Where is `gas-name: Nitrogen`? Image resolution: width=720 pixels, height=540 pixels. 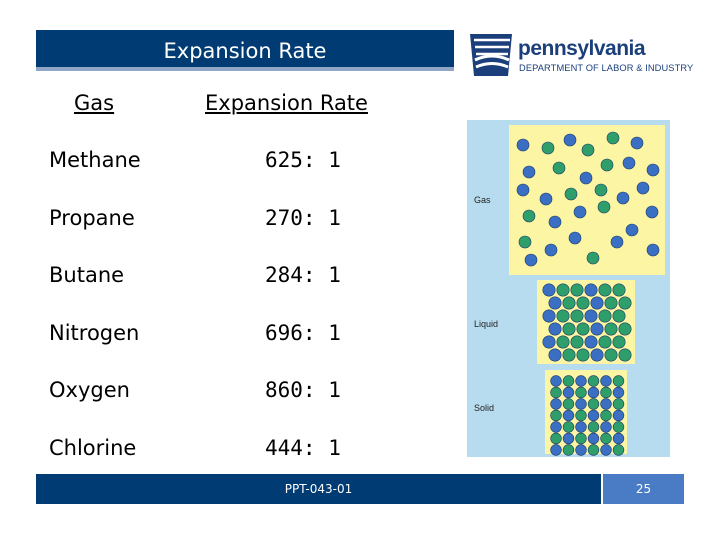 gas-name: Nitrogen is located at coordinates (94, 333).